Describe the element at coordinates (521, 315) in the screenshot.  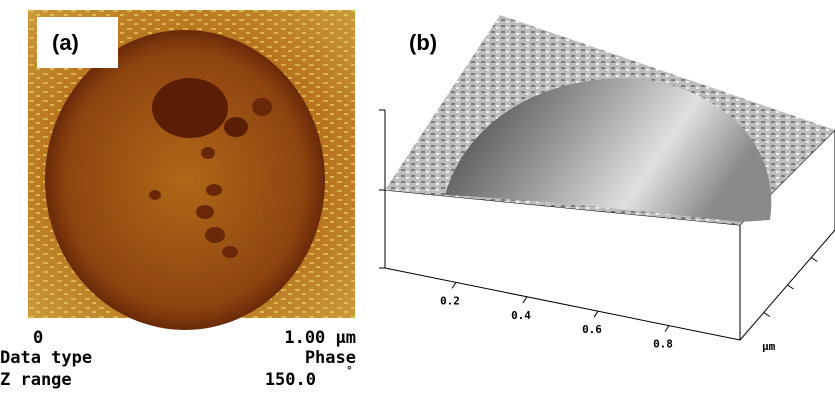
I see `x-tick-label: 0.4` at that location.